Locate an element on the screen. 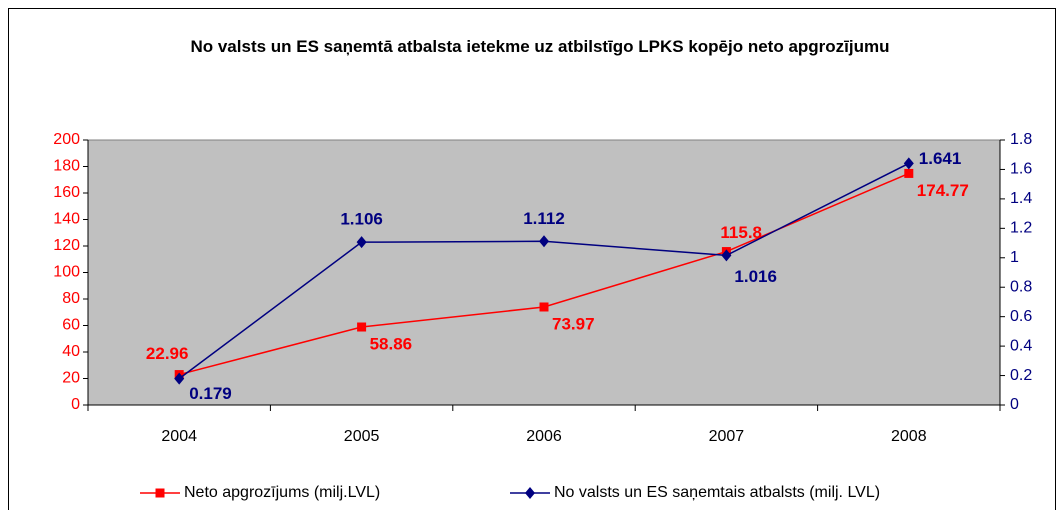  x-tick-label: 2008 is located at coordinates (909, 436).